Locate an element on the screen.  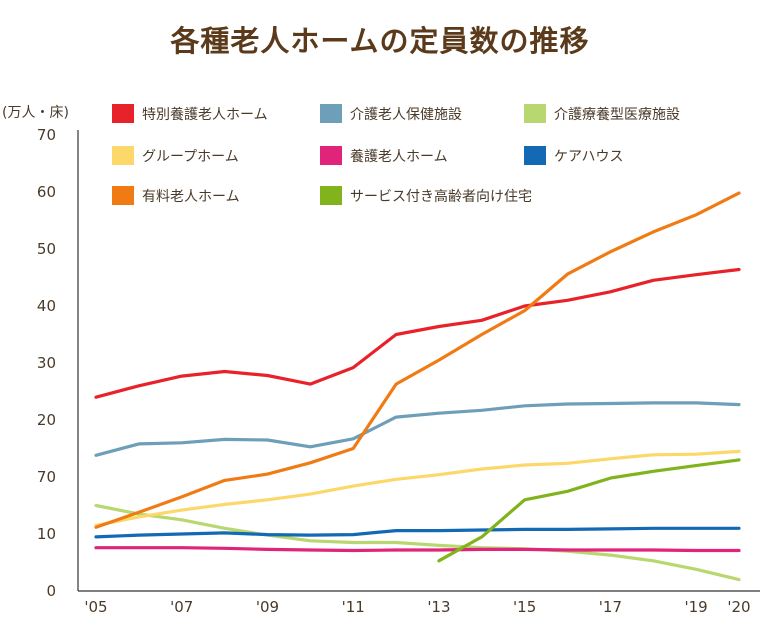
legend-label: サービス付き高齢者向け住宅 is located at coordinates (441, 196).